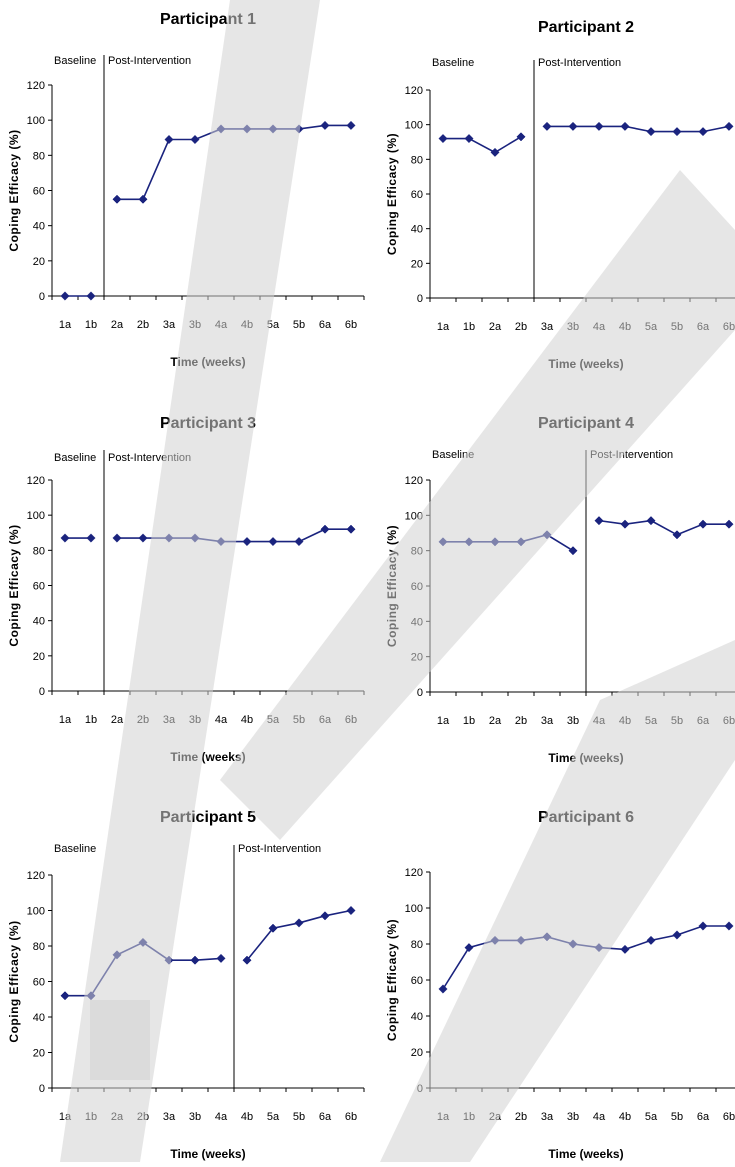 The width and height of the screenshot is (735, 1167). Describe the element at coordinates (677, 1117) in the screenshot. I see `x-tick-label: 5b` at that location.